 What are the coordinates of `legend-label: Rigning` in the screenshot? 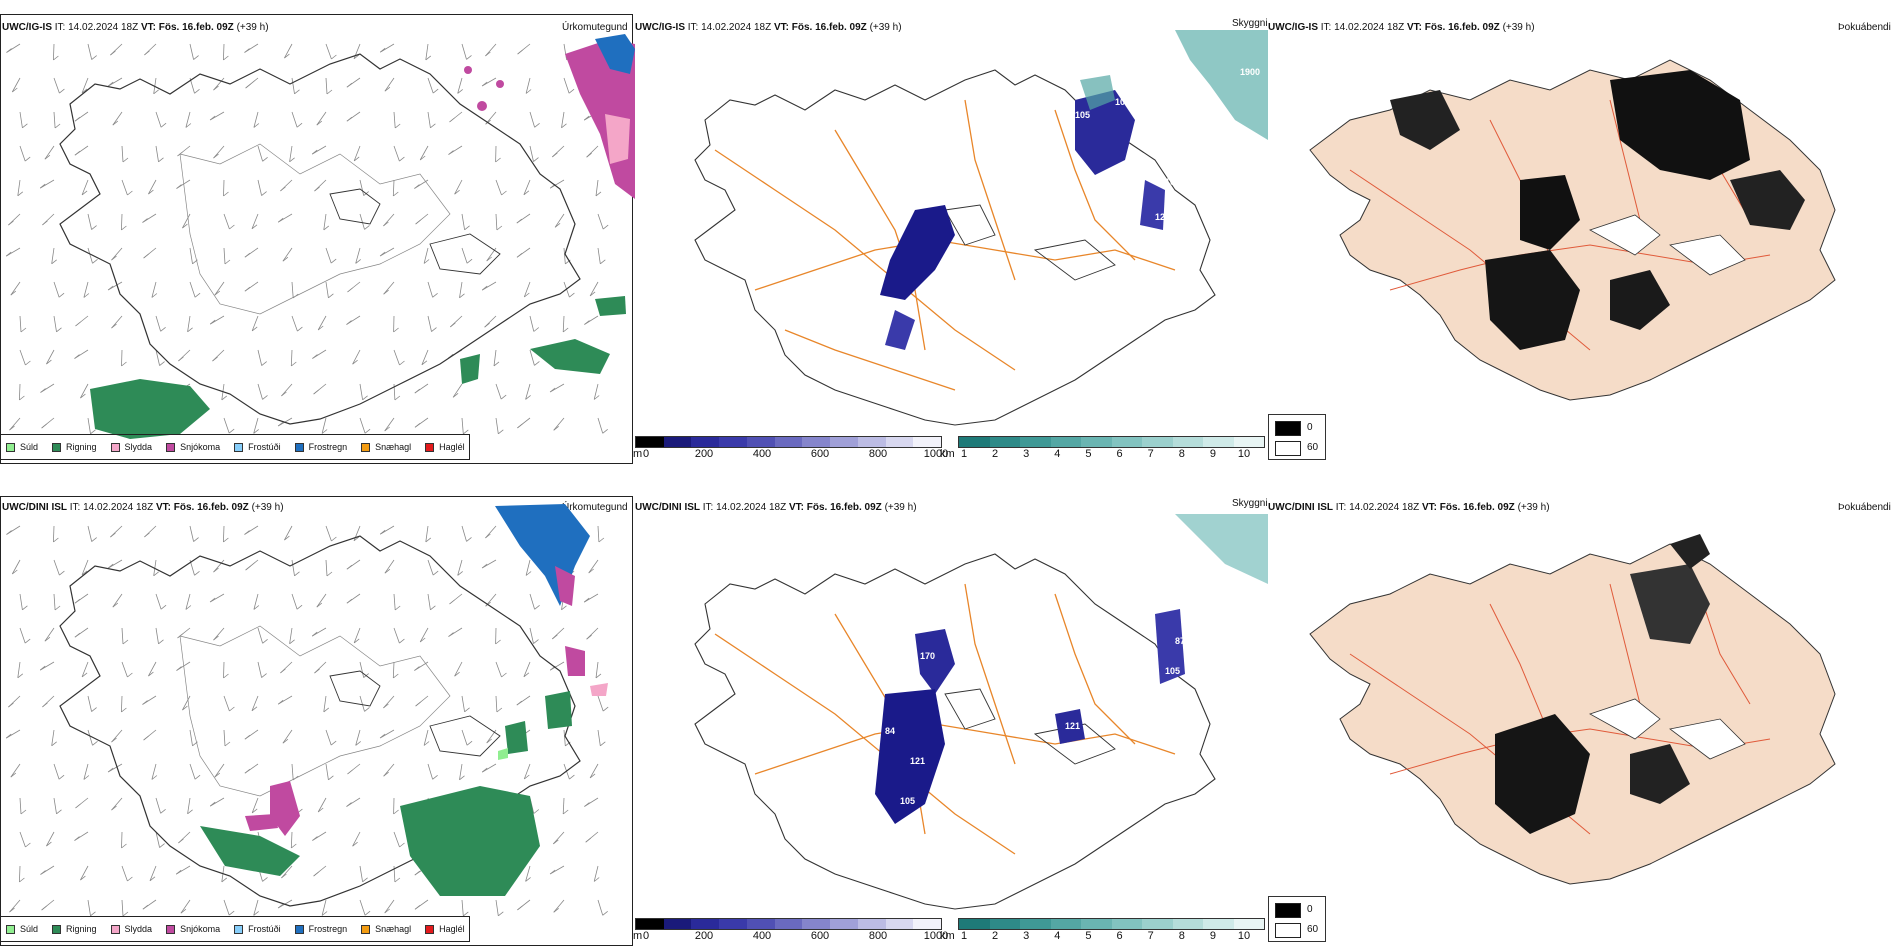 It's located at (81, 929).